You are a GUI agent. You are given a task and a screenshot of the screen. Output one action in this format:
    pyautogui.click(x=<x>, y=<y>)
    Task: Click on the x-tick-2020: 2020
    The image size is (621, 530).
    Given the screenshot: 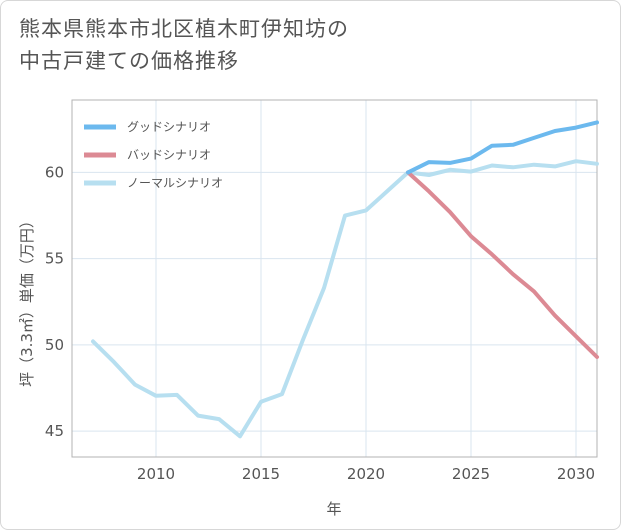 What is the action you would take?
    pyautogui.click(x=366, y=474)
    